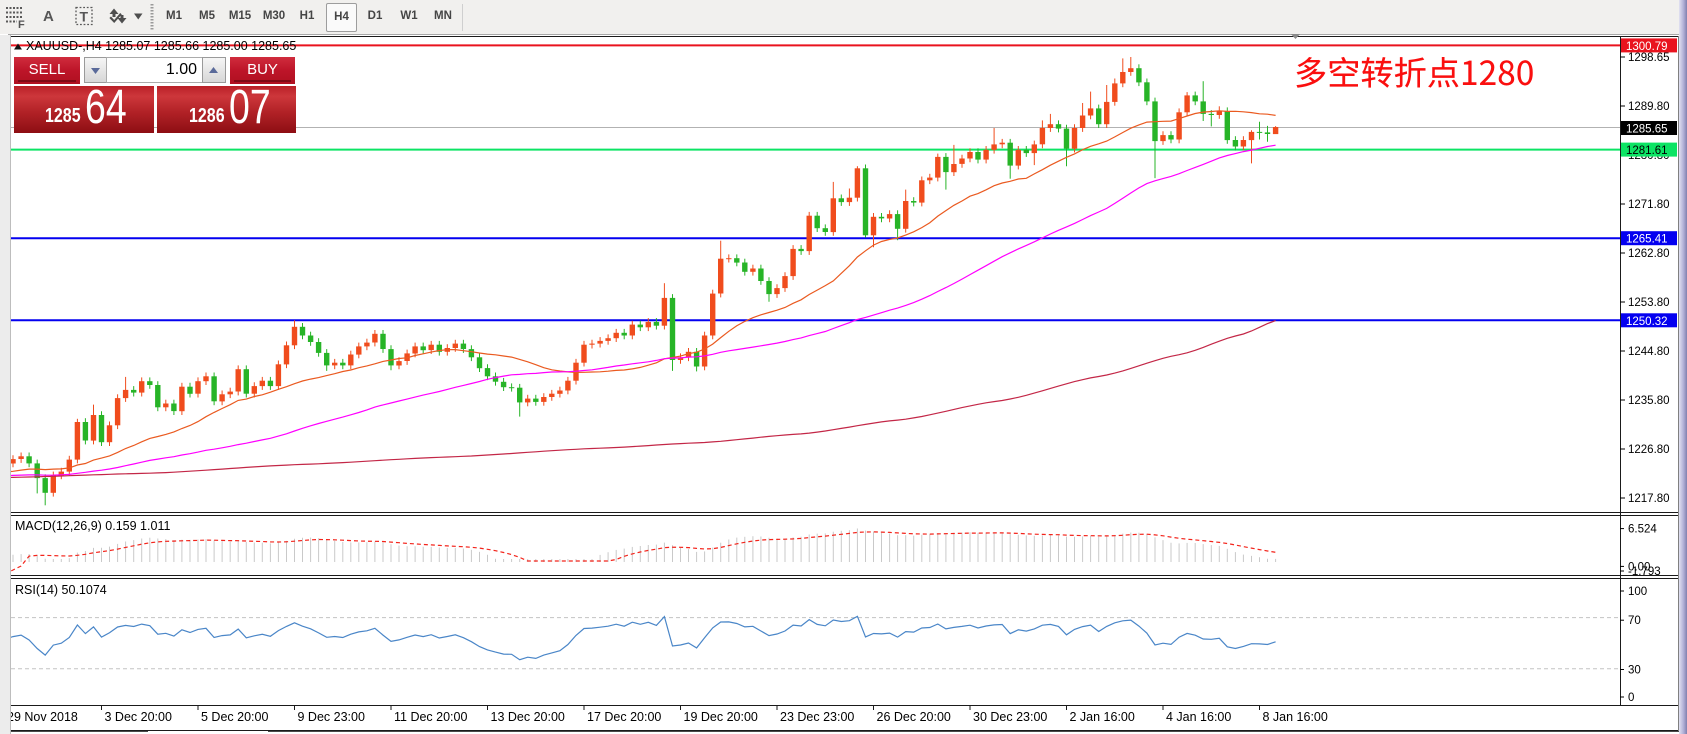  Describe the element at coordinates (1198, 717) in the screenshot. I see `svg-text: 4 Jan 16:00` at that location.